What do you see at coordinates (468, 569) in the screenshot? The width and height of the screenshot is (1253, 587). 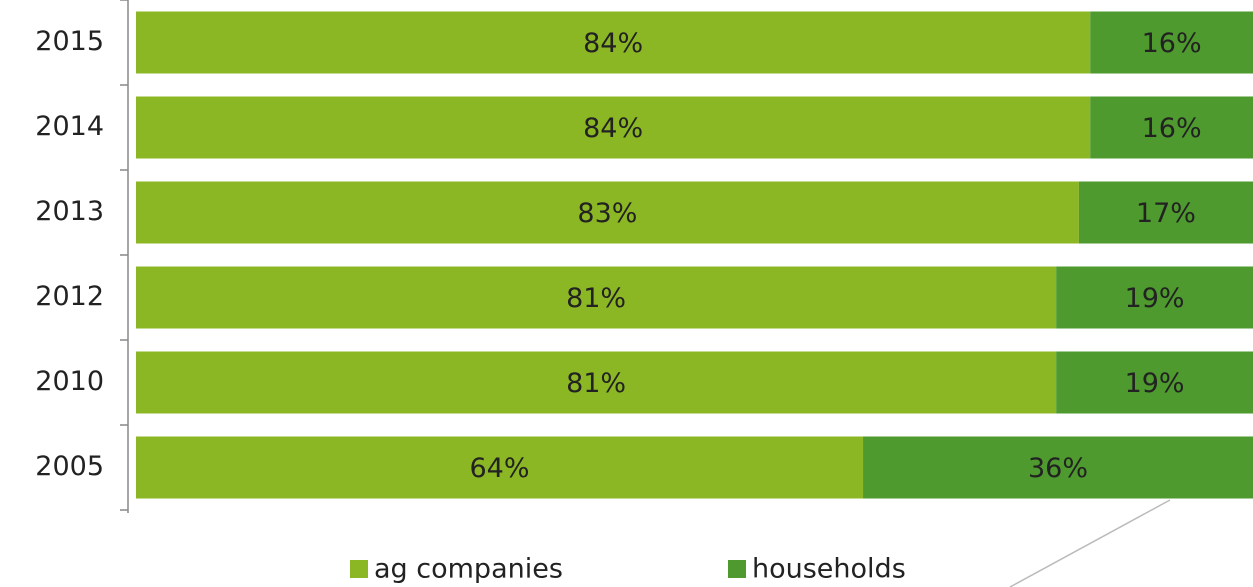 I see `legend-label: ag companies` at bounding box center [468, 569].